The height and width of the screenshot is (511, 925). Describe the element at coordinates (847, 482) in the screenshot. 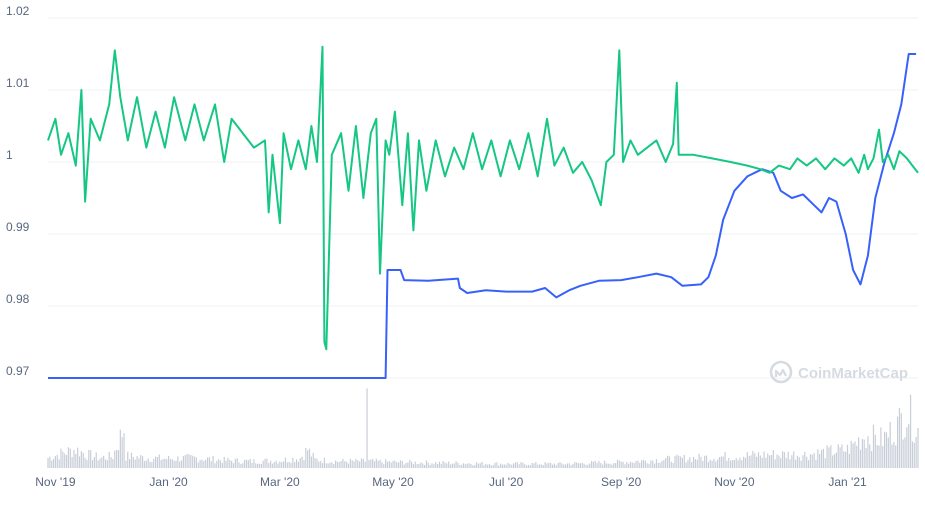

I see `x-tick-label: Jan '21` at that location.